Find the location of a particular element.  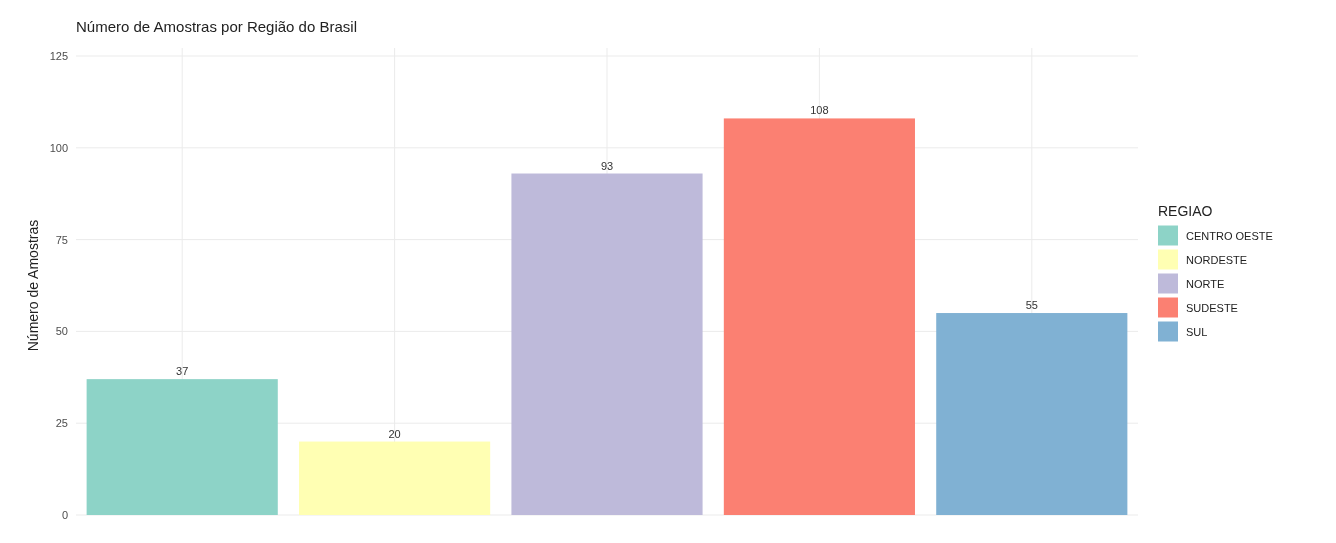

legend-label: NORDESTE is located at coordinates (1217, 259).